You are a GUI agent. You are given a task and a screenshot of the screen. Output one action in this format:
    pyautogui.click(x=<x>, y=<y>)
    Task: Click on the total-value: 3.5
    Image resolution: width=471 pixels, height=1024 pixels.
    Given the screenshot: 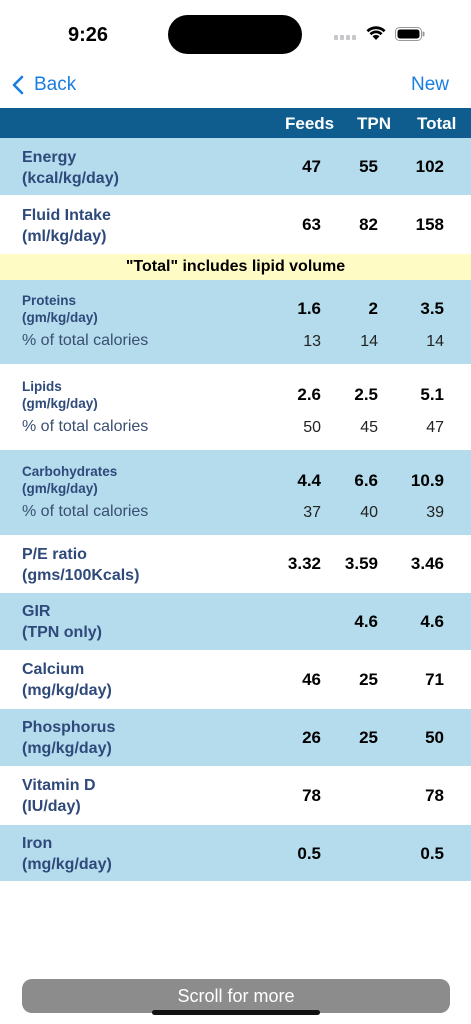 What is the action you would take?
    pyautogui.click(x=432, y=308)
    